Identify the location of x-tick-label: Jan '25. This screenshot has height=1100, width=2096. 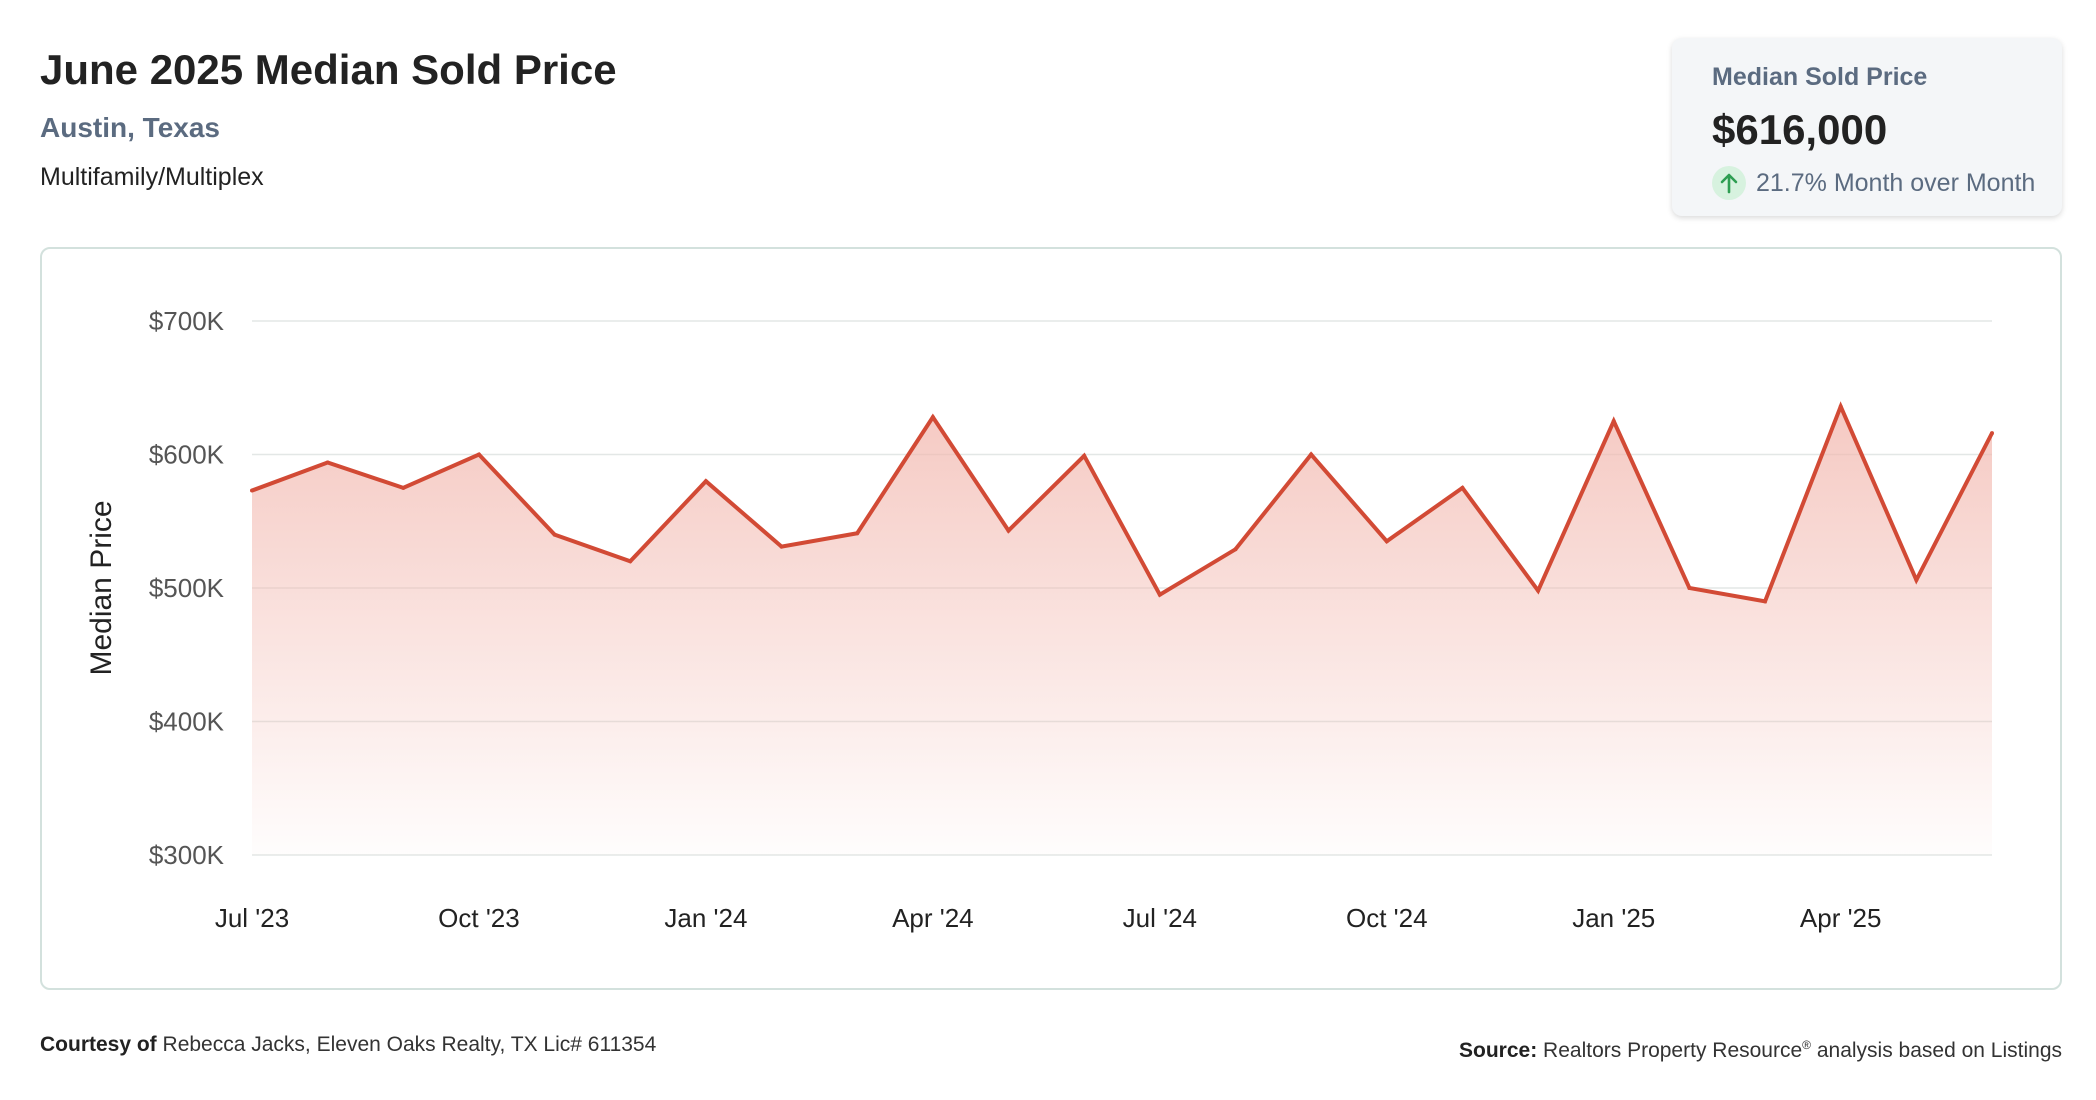
(1613, 918).